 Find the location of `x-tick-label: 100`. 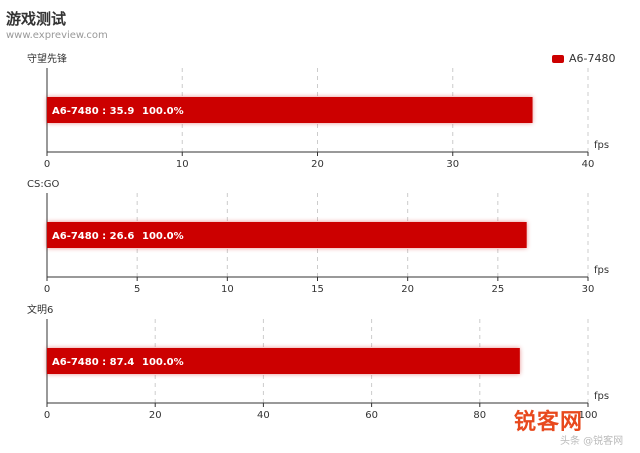

x-tick-label: 100 is located at coordinates (587, 415).